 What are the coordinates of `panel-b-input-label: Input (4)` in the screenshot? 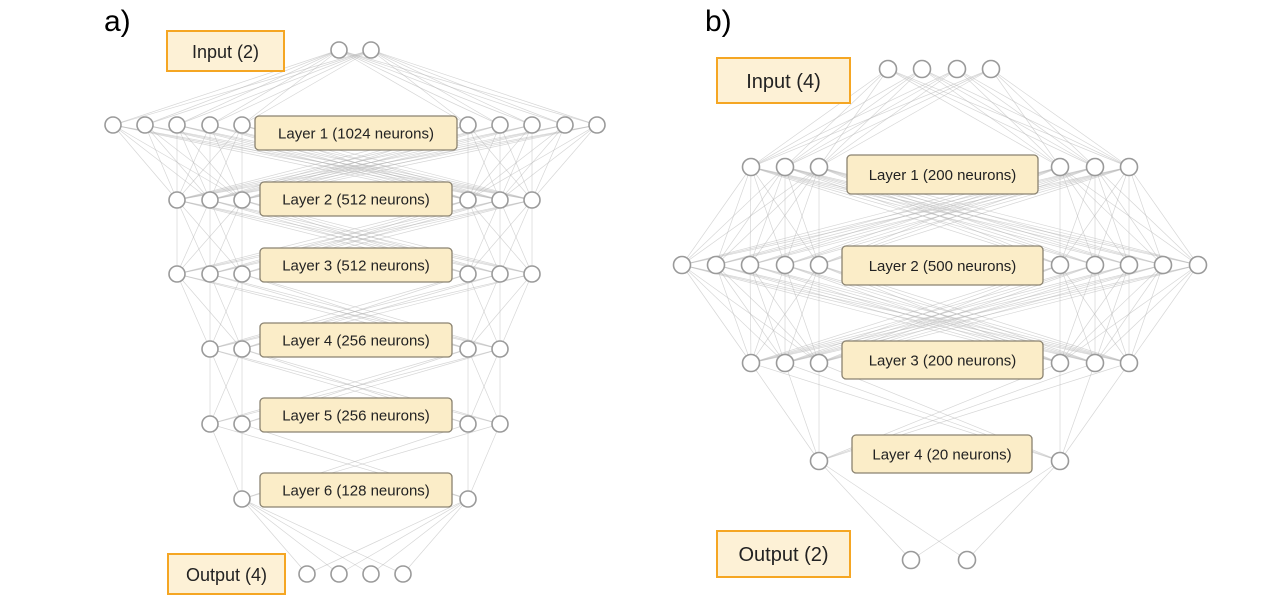 It's located at (783, 80).